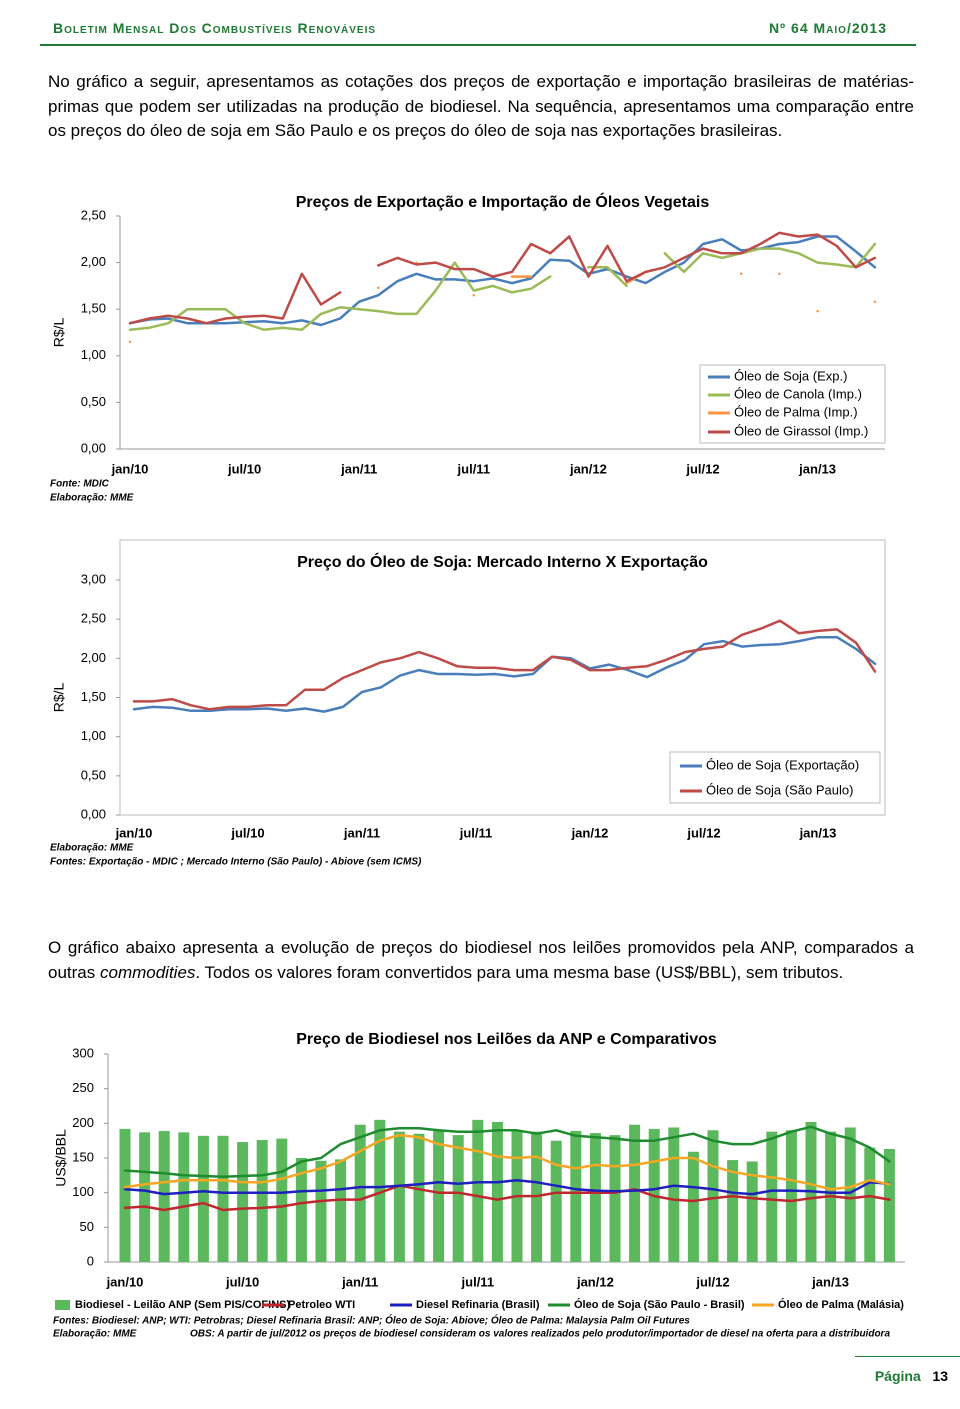 This screenshot has height=1409, width=960. I want to click on y-tick-label: 1,50, so click(93, 308).